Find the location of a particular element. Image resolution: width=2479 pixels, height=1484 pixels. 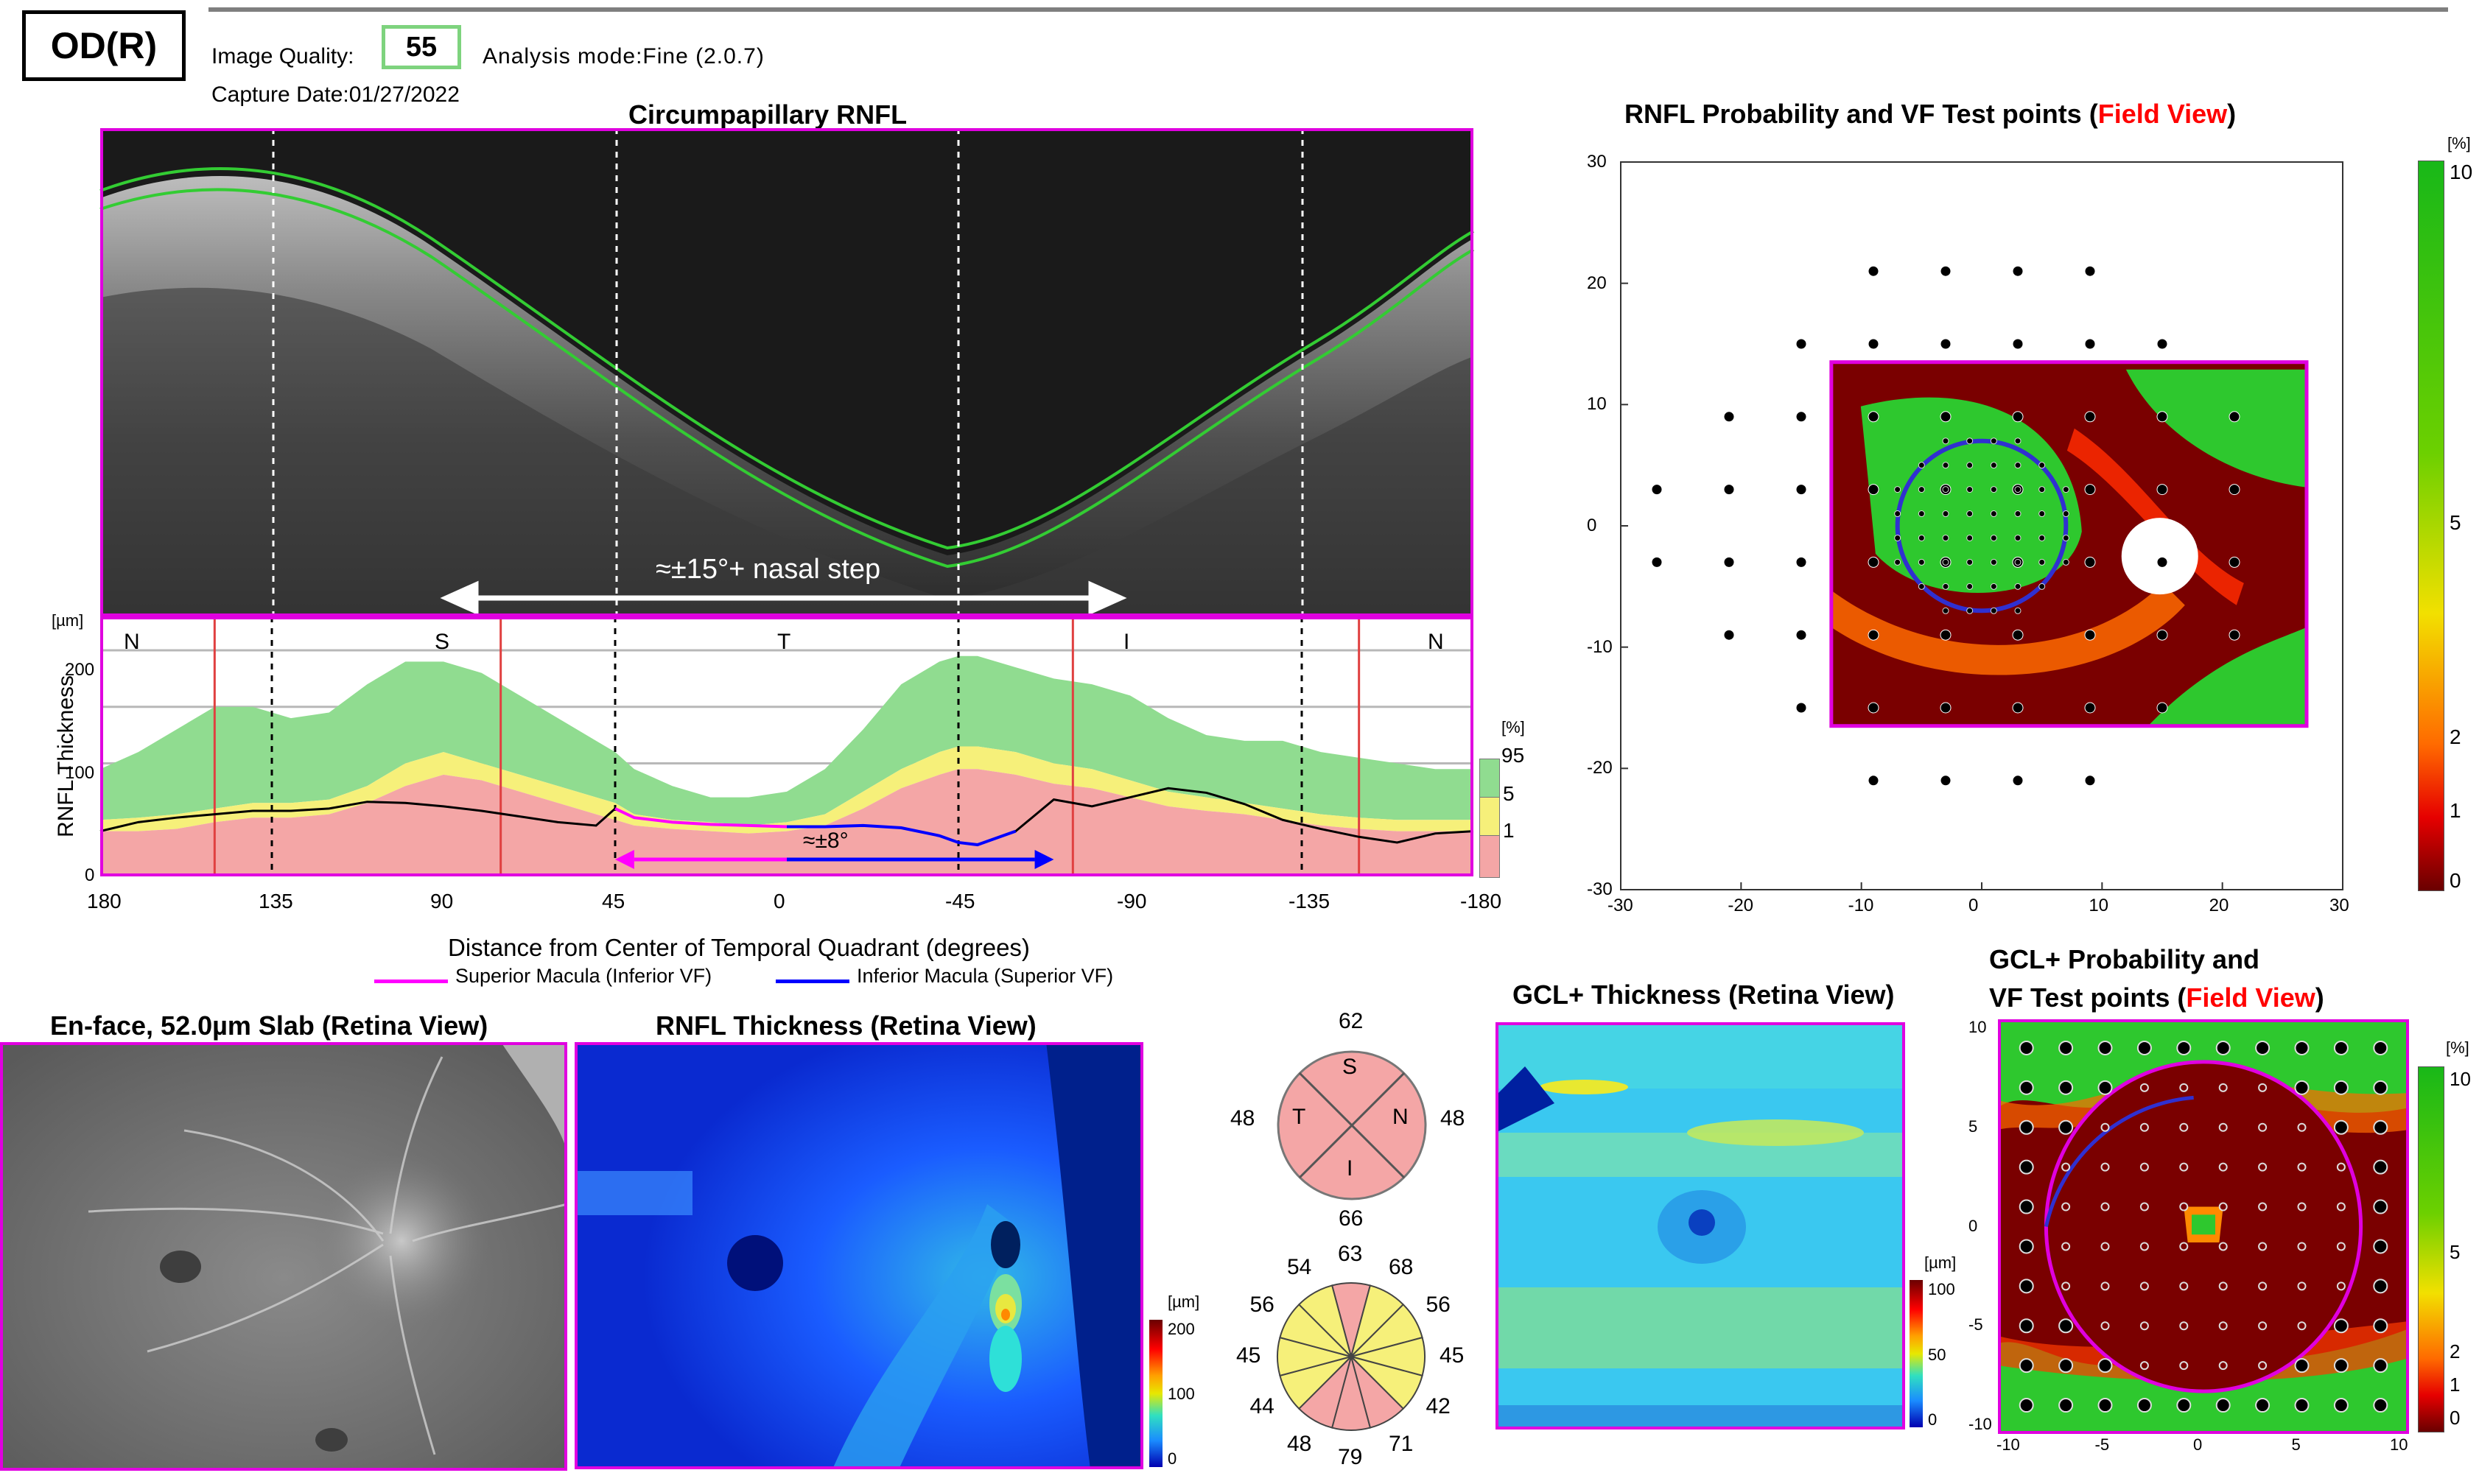

cprnfl-x-tick: 135 is located at coordinates (276, 901).